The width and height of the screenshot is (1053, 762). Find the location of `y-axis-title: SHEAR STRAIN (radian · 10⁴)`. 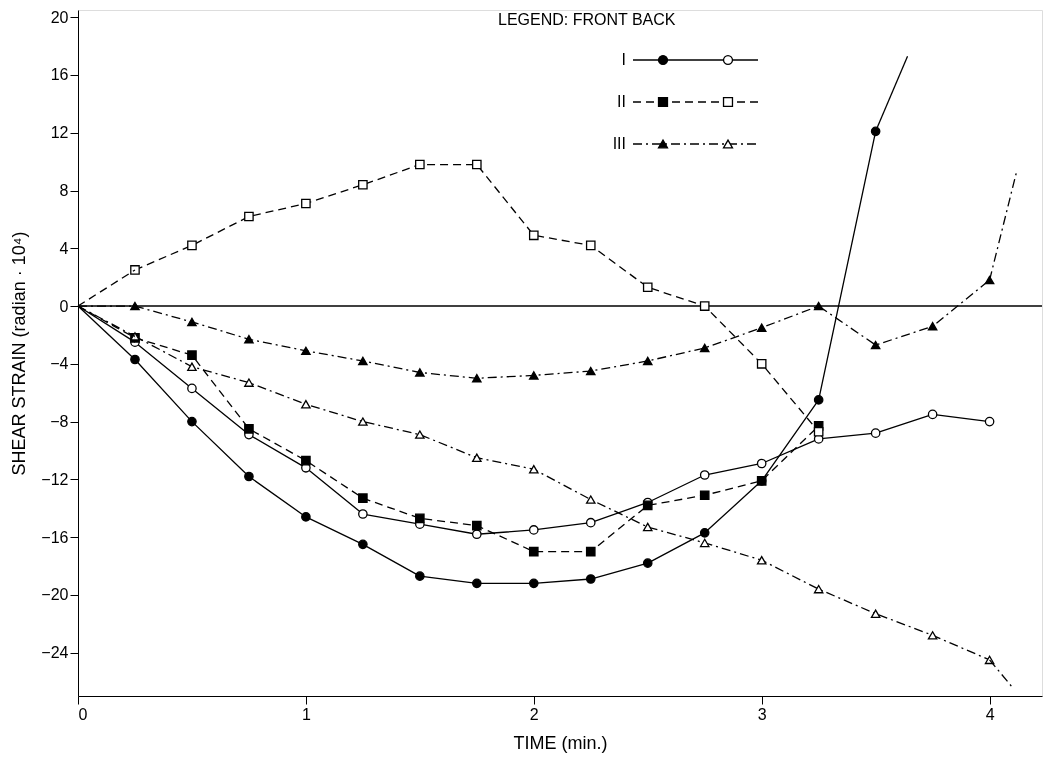

y-axis-title: SHEAR STRAIN (radian · 10⁴) is located at coordinates (19, 353).